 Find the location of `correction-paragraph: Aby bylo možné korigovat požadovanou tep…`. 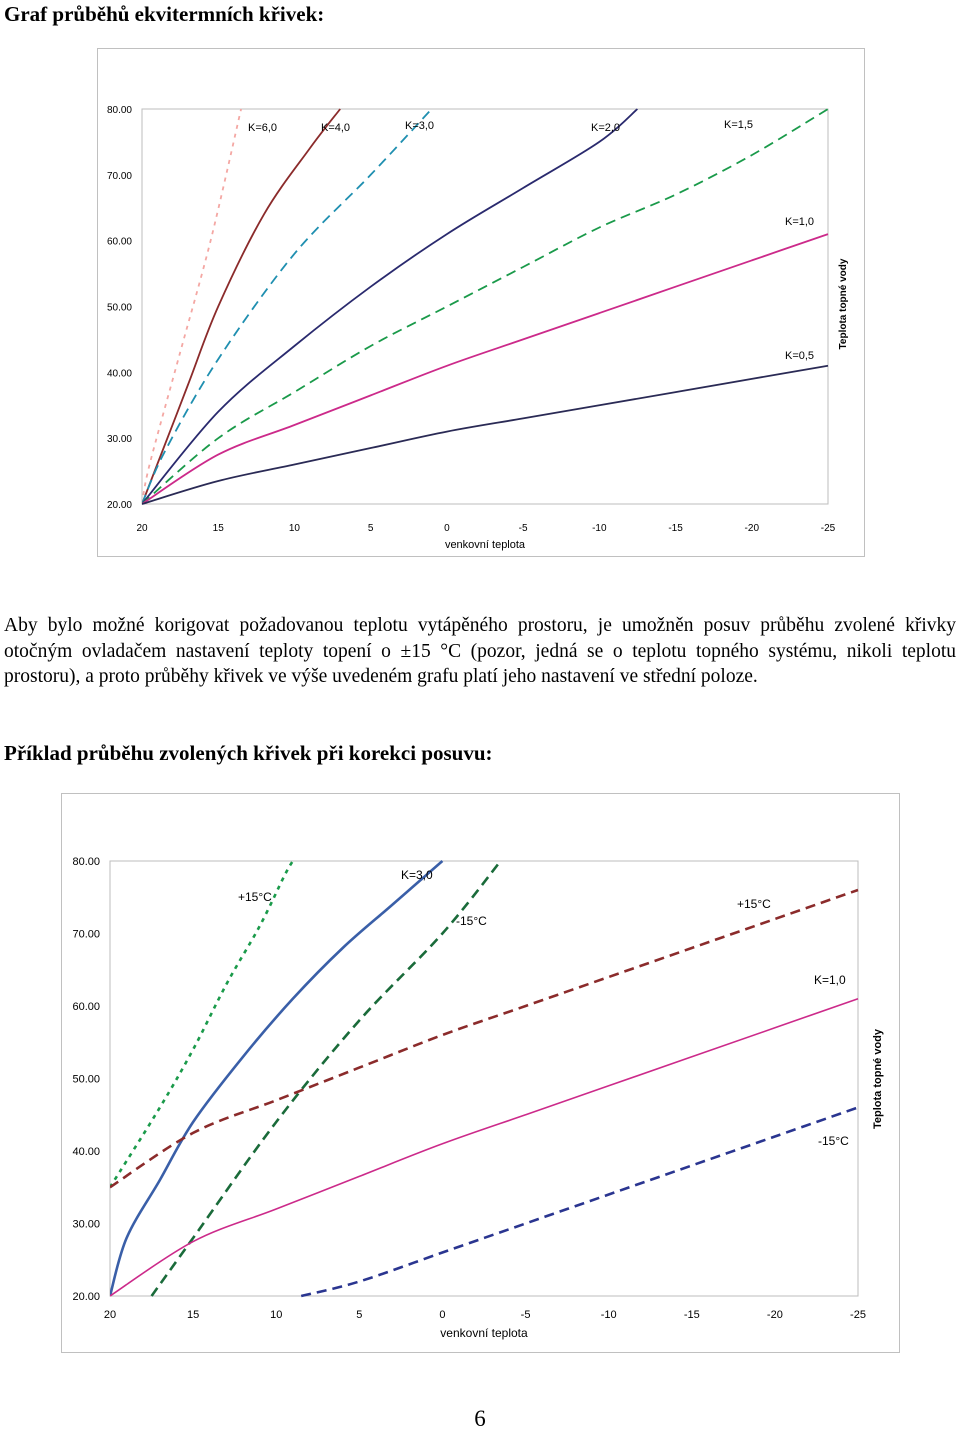

correction-paragraph: Aby bylo možné korigovat požadovanou tep… is located at coordinates (480, 651).